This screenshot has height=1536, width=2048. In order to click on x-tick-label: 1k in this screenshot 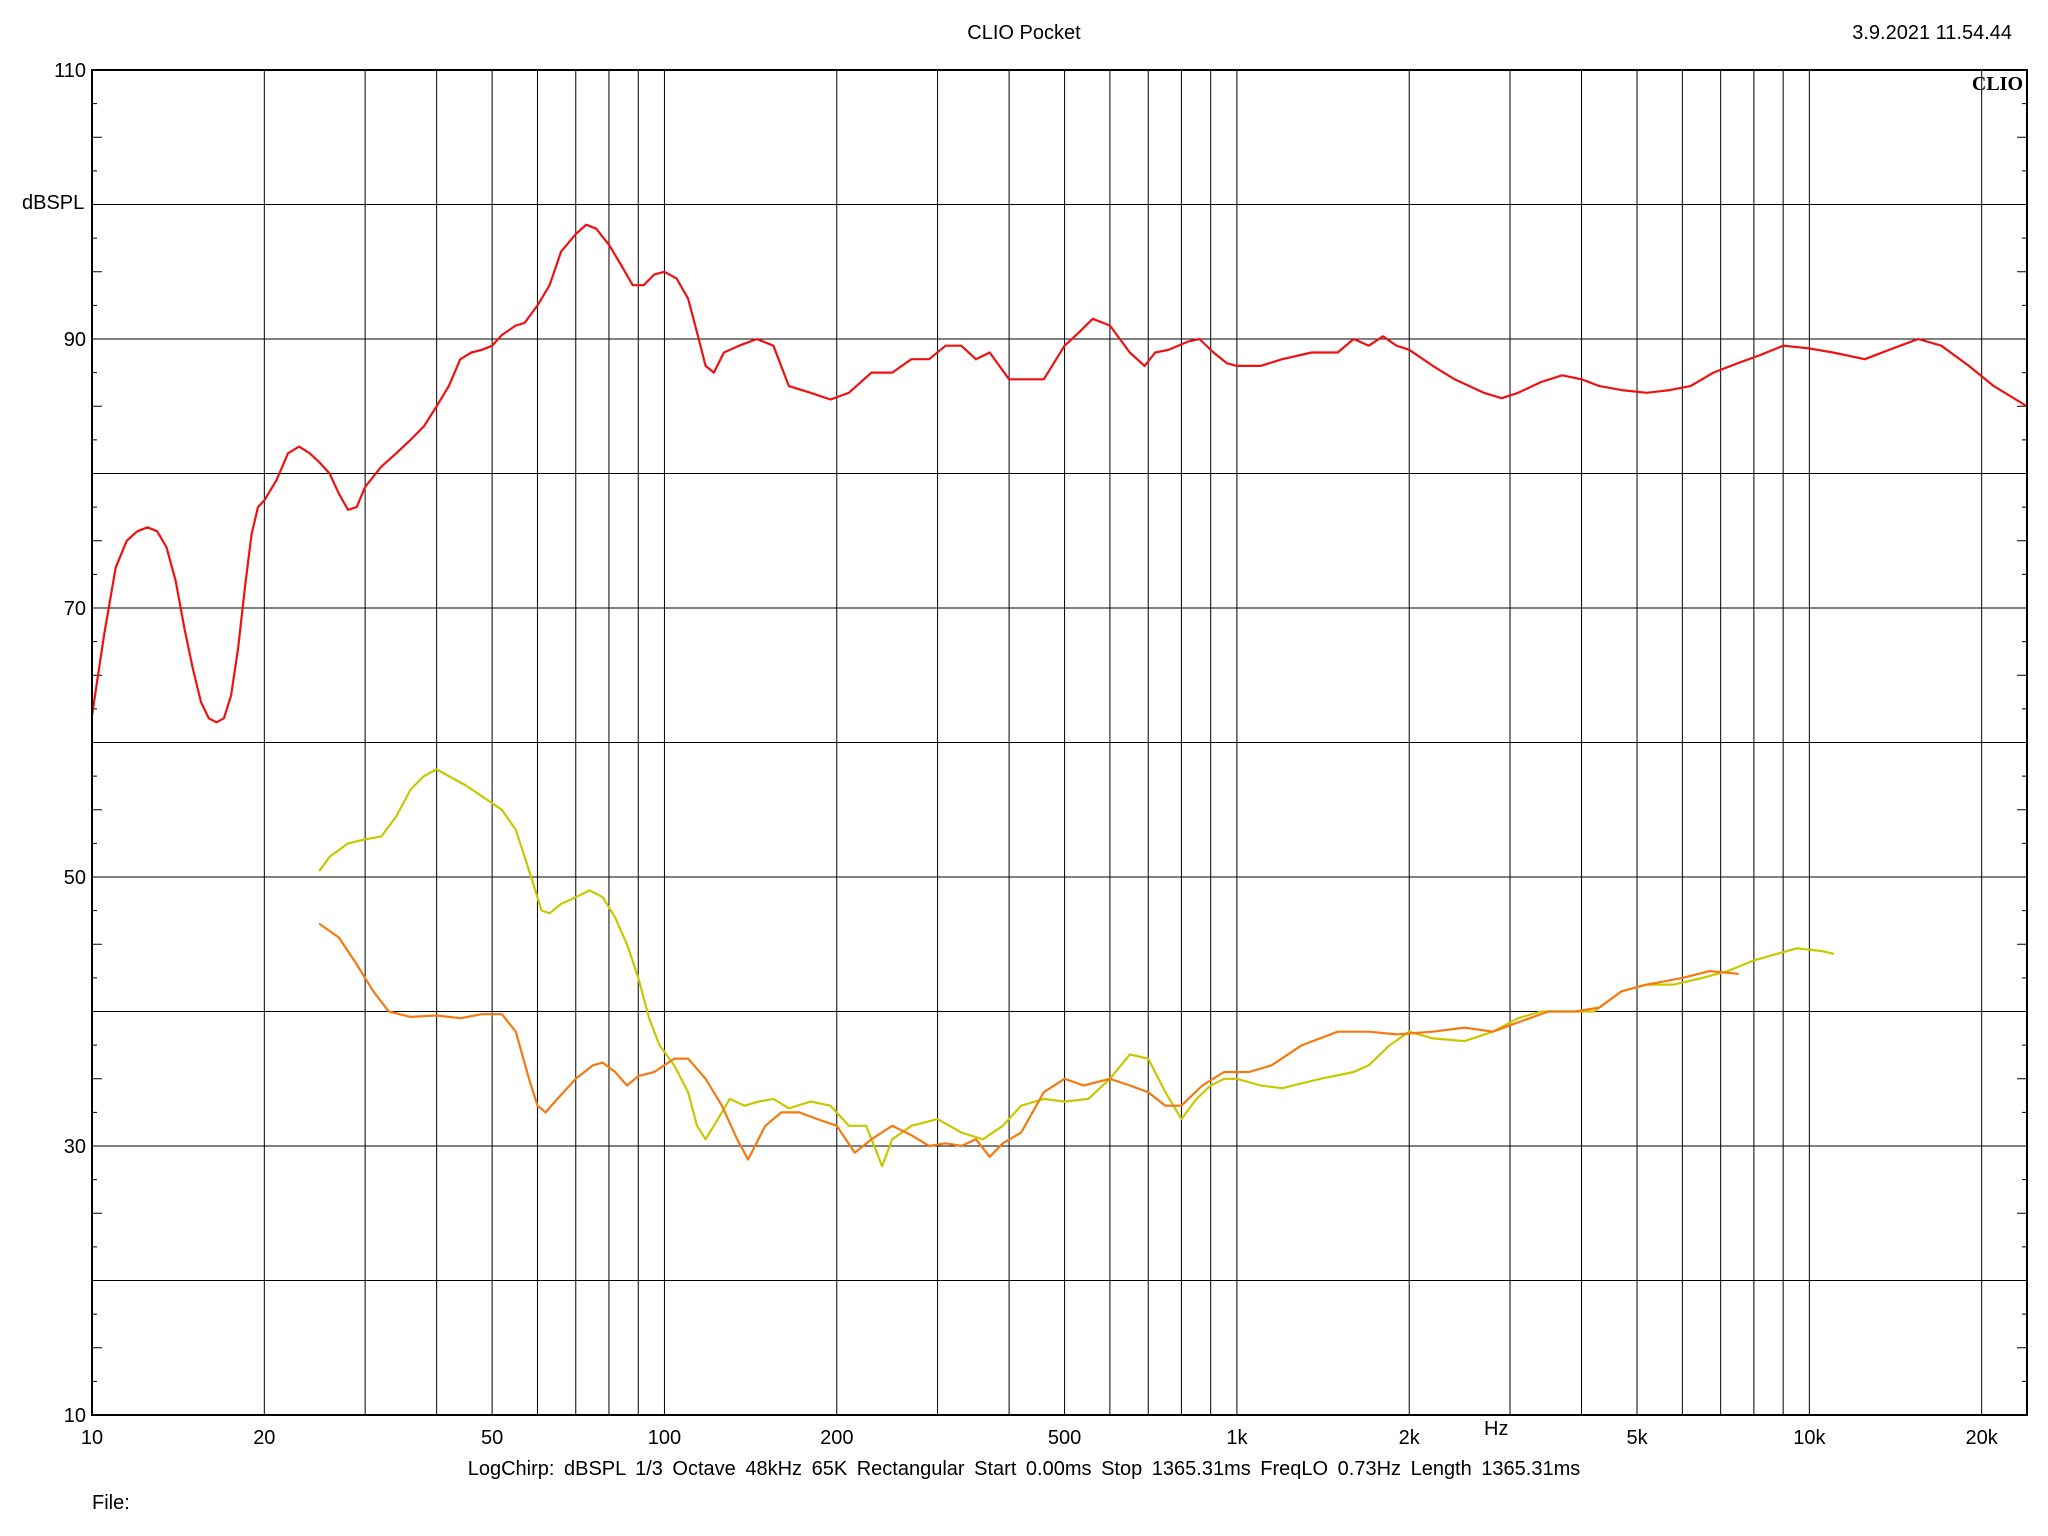, I will do `click(1237, 1438)`.